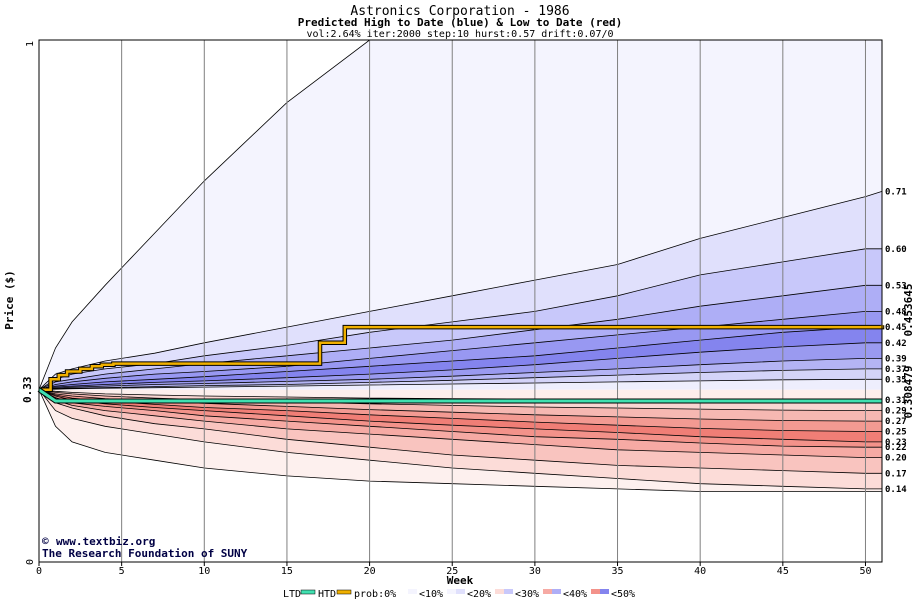 This screenshot has height=600, width=920. I want to click on ltd-line, so click(460, 395).